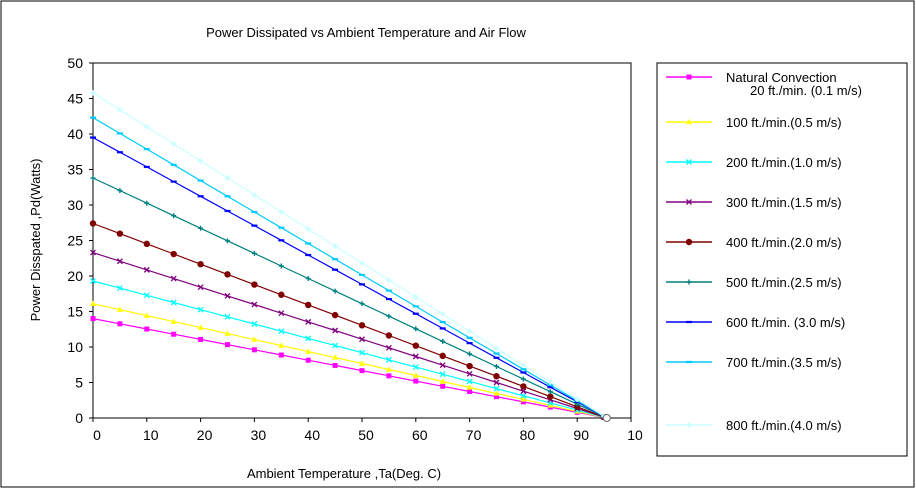  What do you see at coordinates (35, 240) in the screenshot?
I see `y-axis-label: Power Disspated ,Pd(Watts)` at bounding box center [35, 240].